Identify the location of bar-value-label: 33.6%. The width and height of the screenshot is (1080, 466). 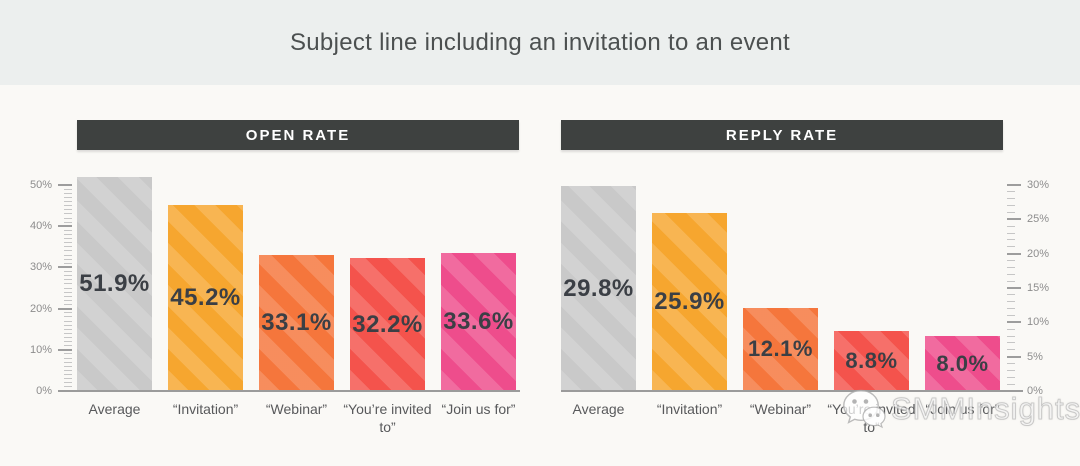
(478, 321).